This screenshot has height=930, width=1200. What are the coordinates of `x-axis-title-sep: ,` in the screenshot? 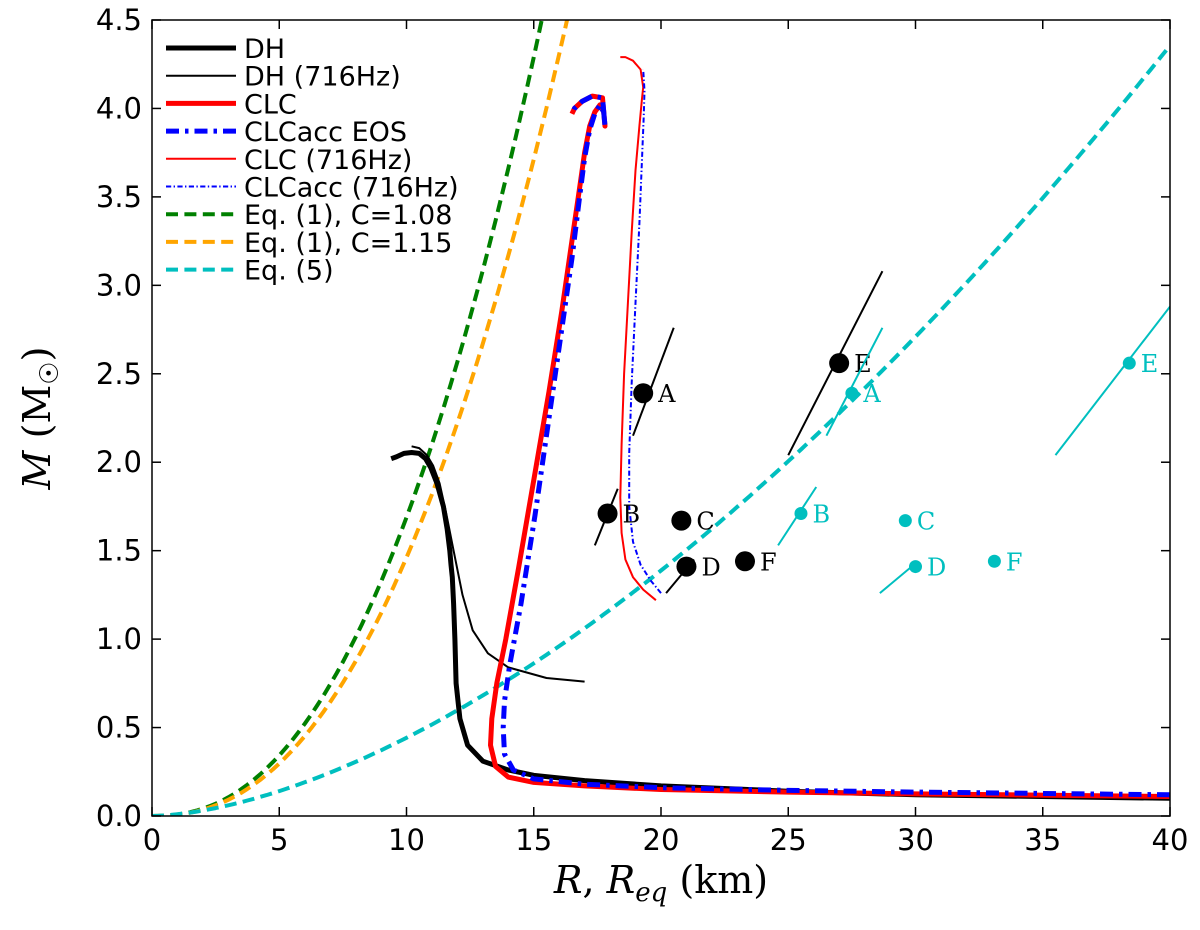 It's located at (595, 880).